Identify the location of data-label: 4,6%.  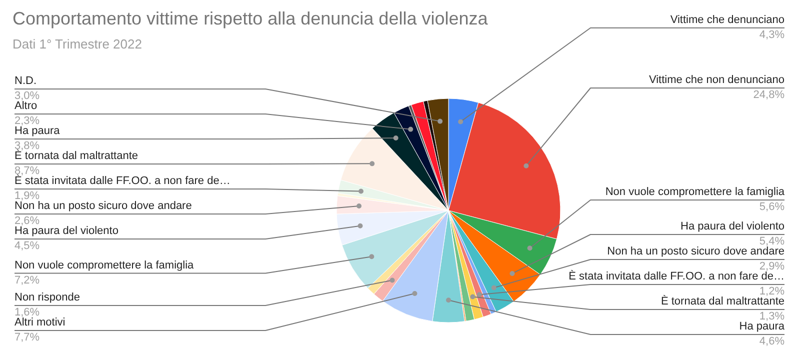
(772, 342).